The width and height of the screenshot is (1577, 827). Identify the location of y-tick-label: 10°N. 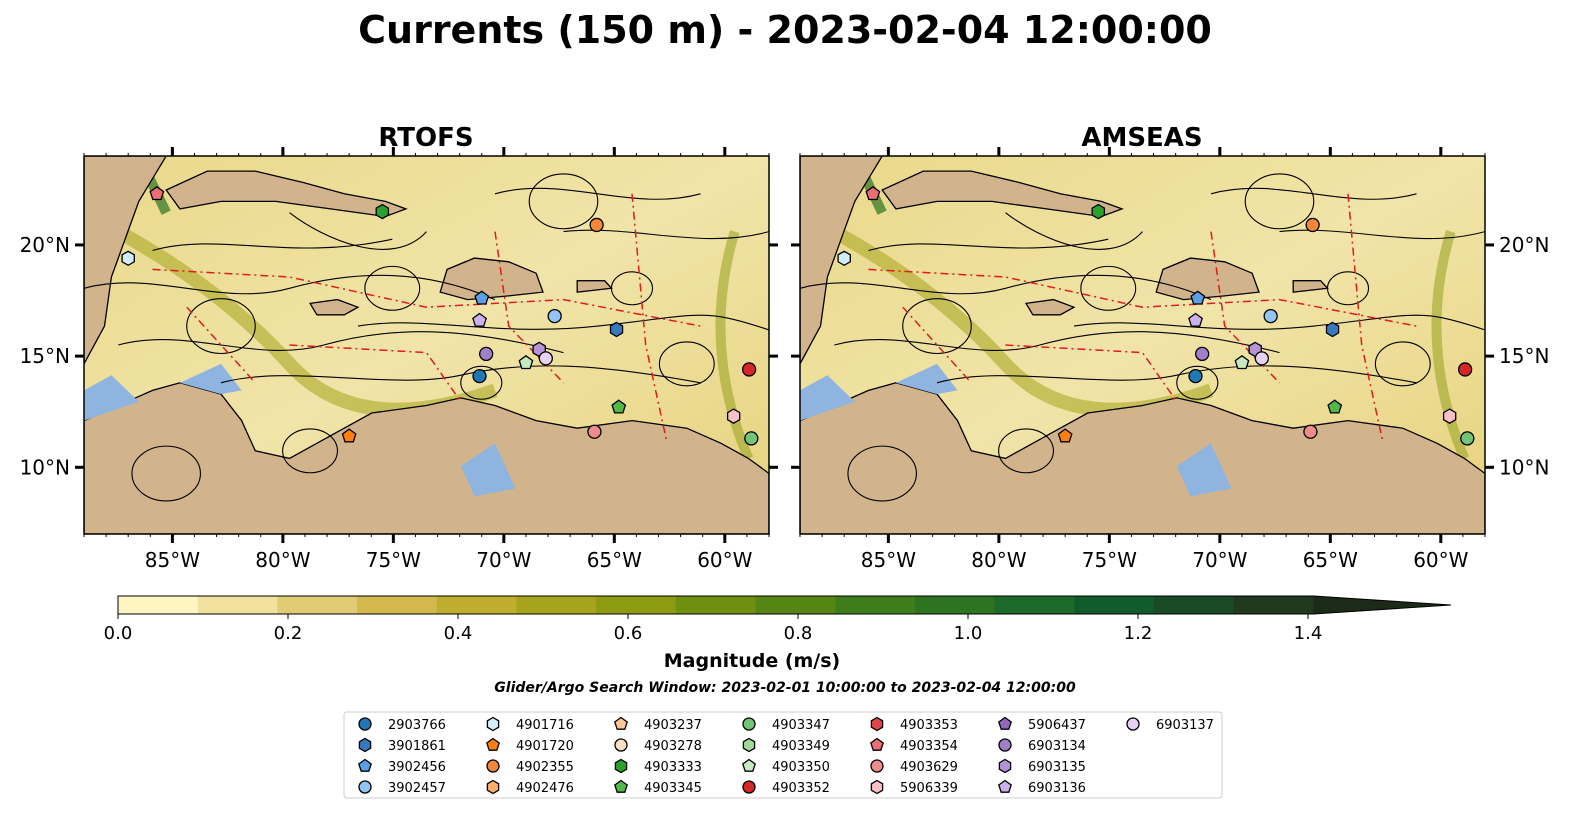
(1524, 467).